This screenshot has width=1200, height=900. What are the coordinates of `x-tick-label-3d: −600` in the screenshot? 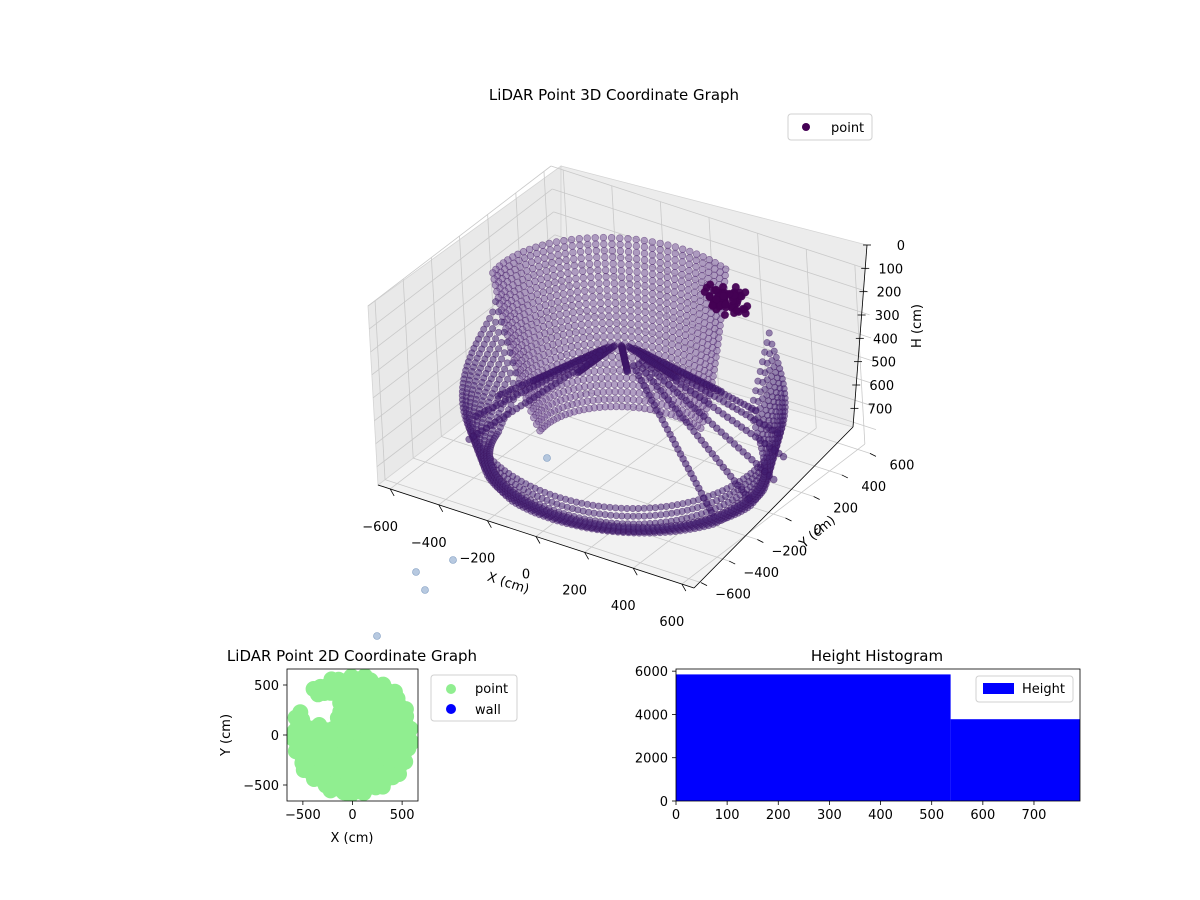 It's located at (380, 527).